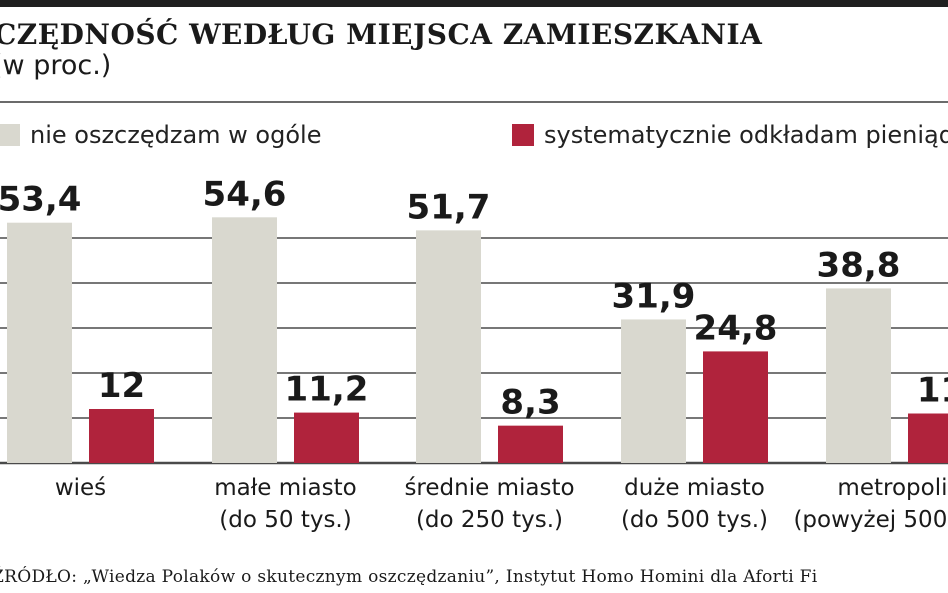  Describe the element at coordinates (870, 520) in the screenshot. I see `category-label: (powyżej 500 tys.)` at that location.